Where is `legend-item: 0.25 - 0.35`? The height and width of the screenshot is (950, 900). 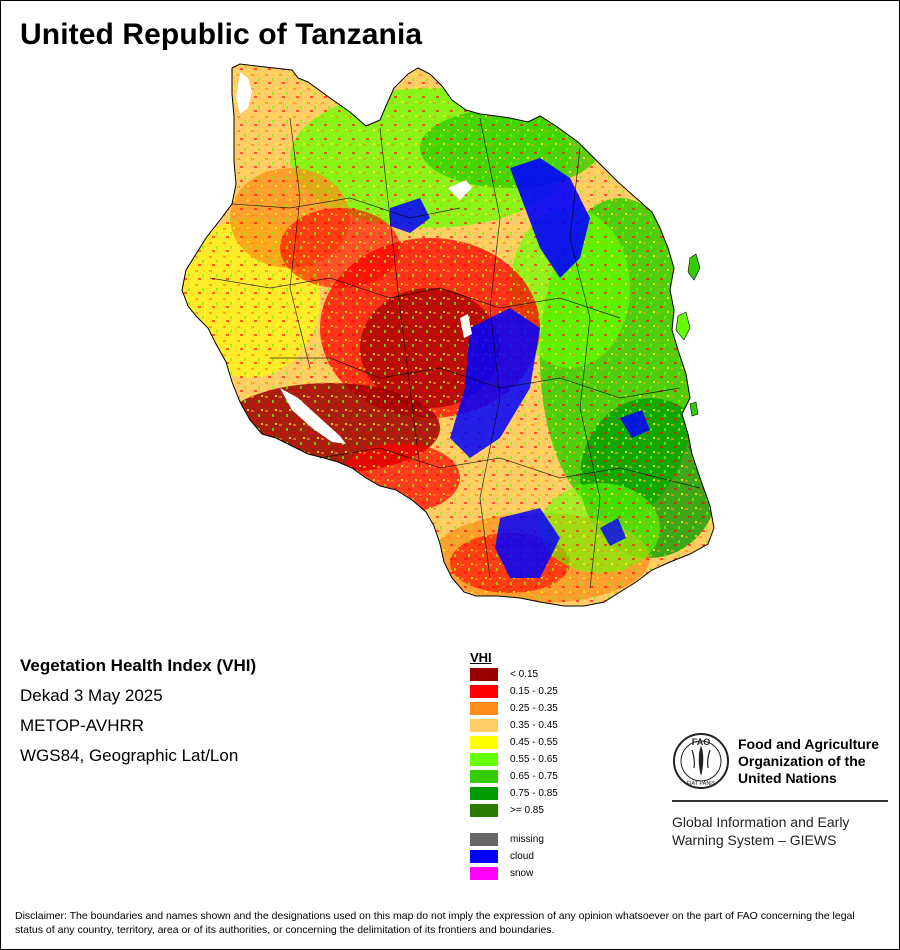 legend-item: 0.25 - 0.35 is located at coordinates (514, 708).